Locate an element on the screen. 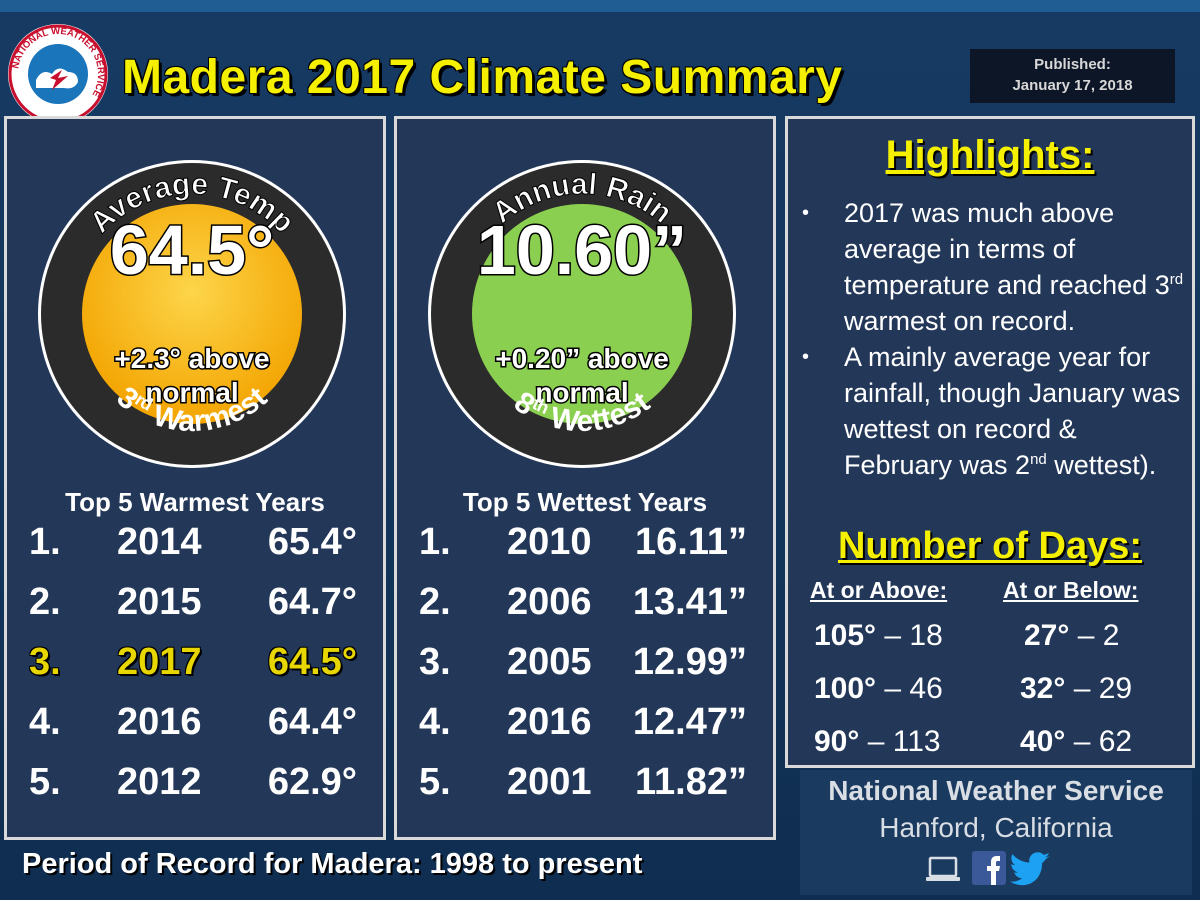 Image resolution: width=1200 pixels, height=900 pixels. wettest-list-row: 1. 2010 16.11” is located at coordinates (585, 546).